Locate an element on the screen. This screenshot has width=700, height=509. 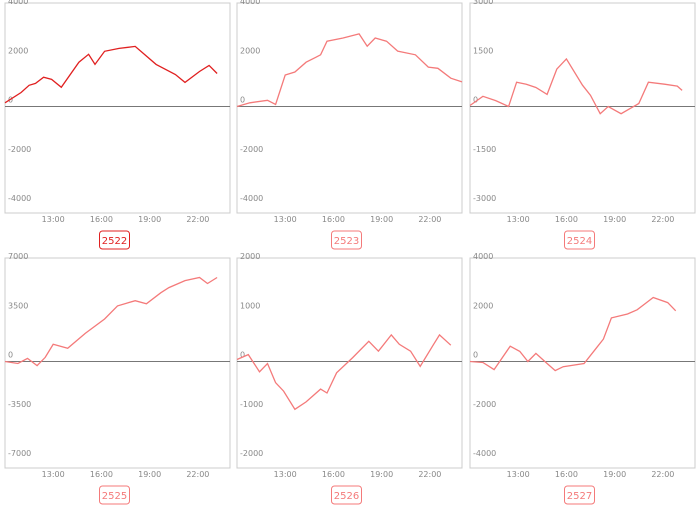
tab-label: 2526 is located at coordinates (346, 496).